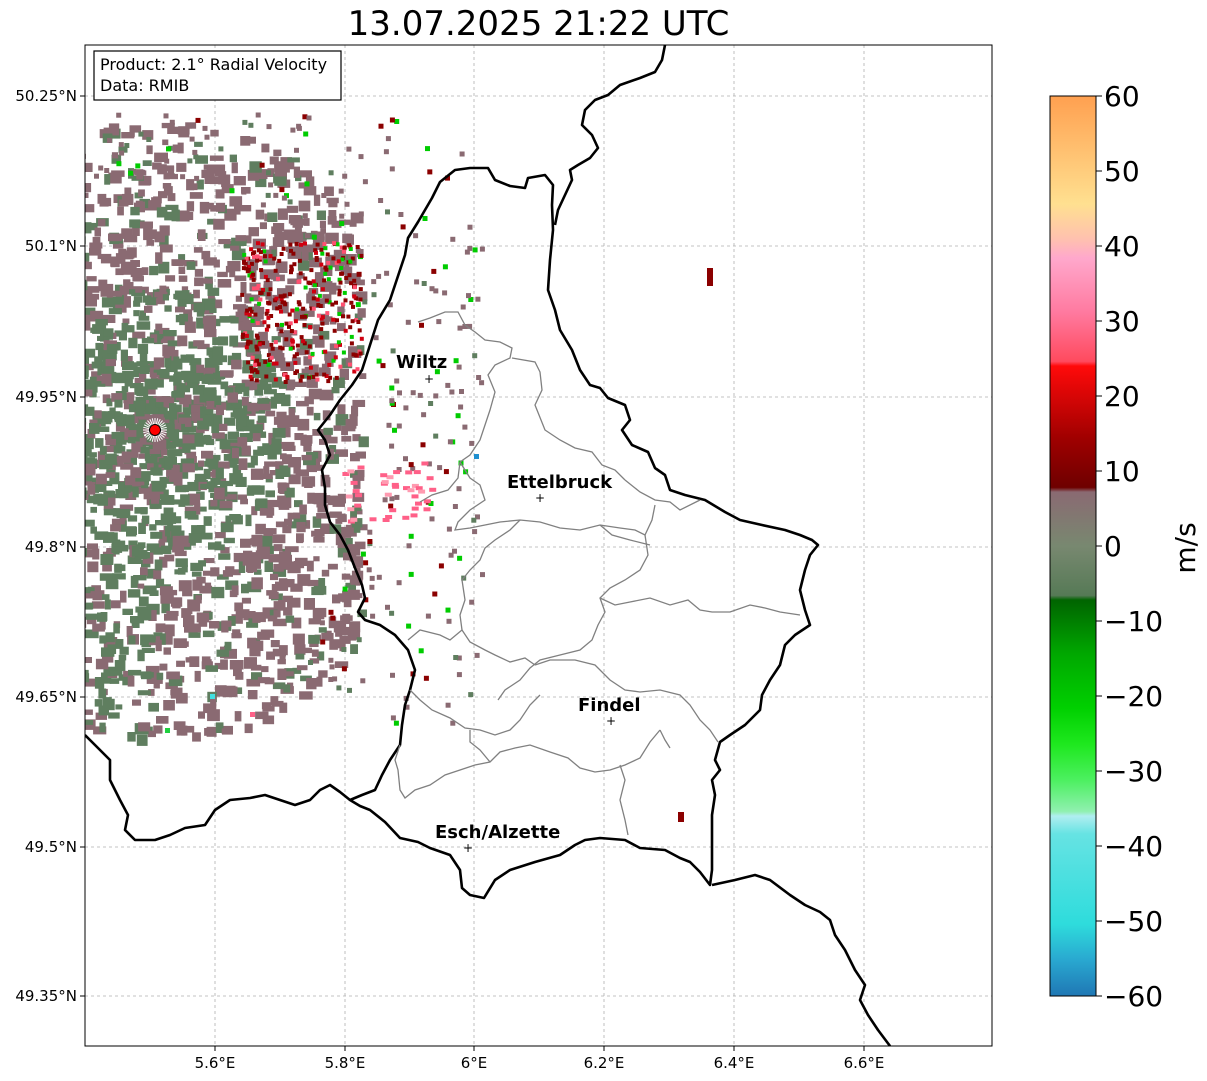 The width and height of the screenshot is (1207, 1081). What do you see at coordinates (468, 848) in the screenshot?
I see `city-marker-esch-alzette: +` at bounding box center [468, 848].